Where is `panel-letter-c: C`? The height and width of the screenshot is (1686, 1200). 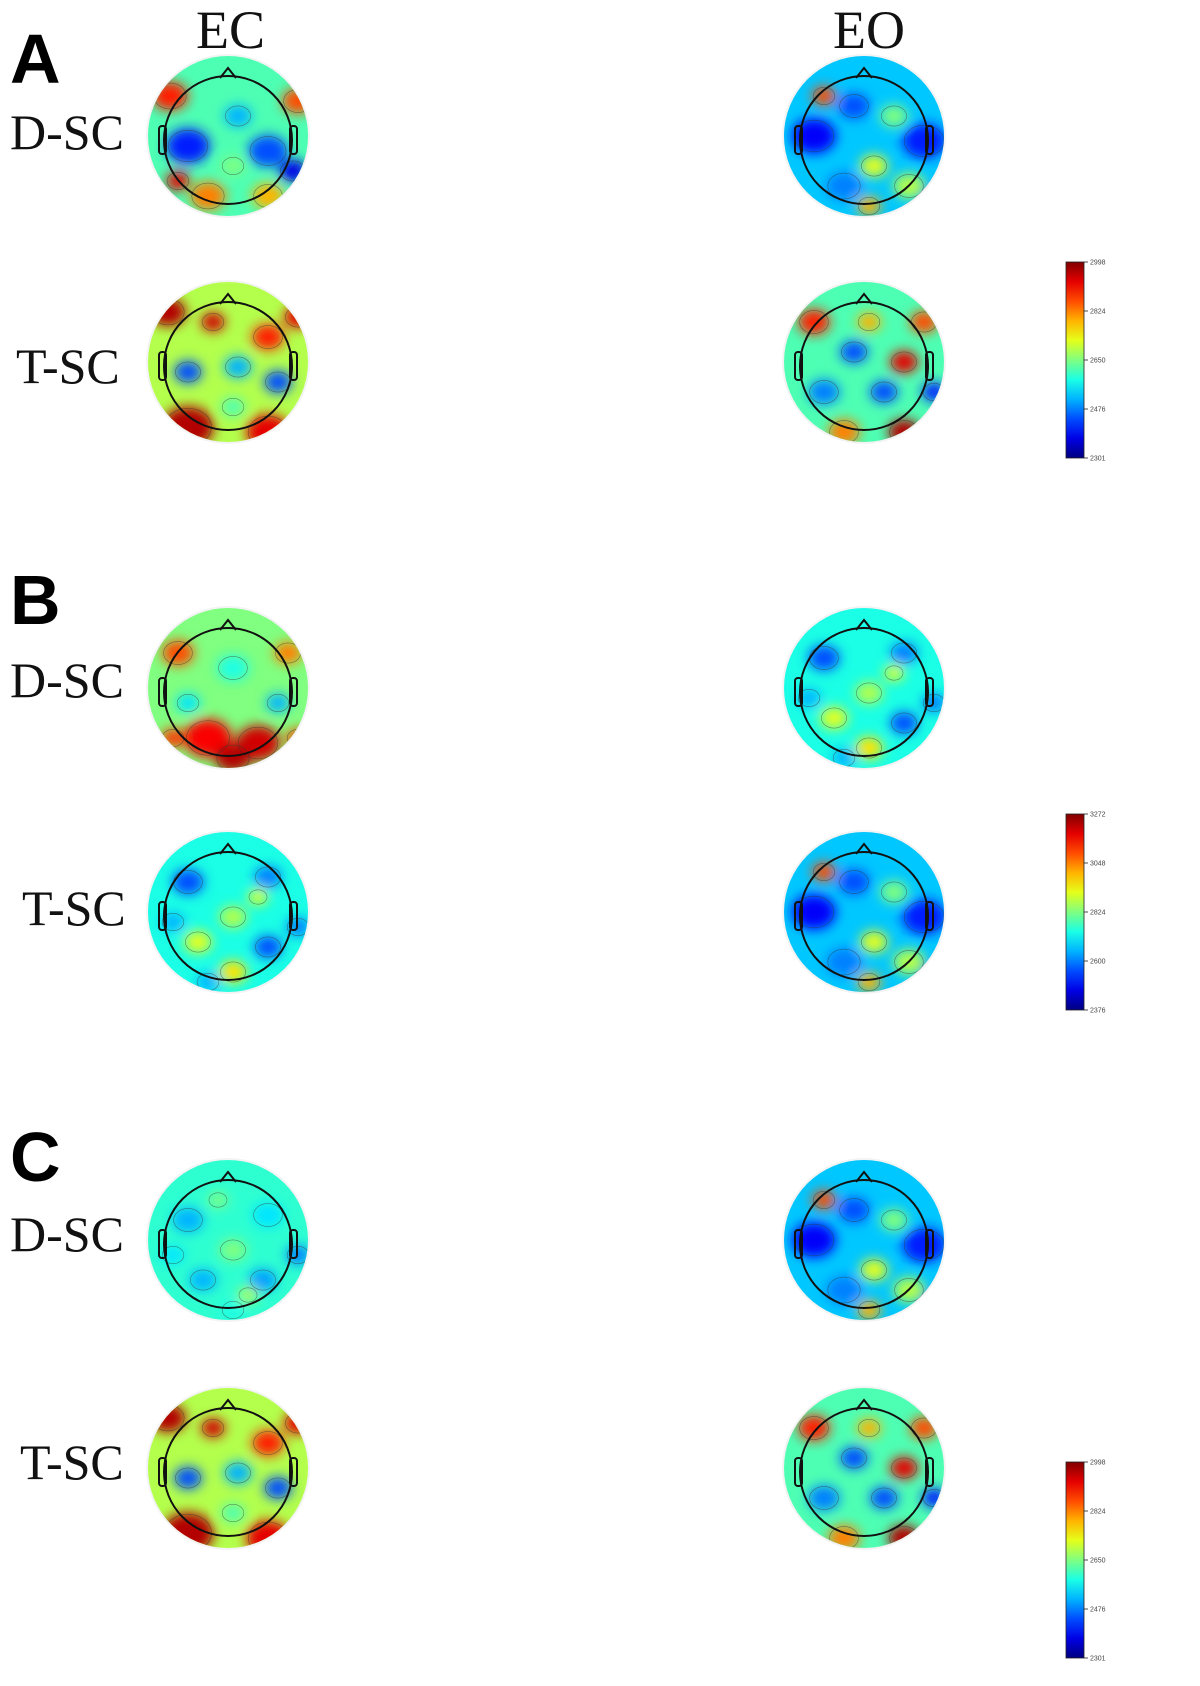 panel-letter-c: C is located at coordinates (35, 1157).